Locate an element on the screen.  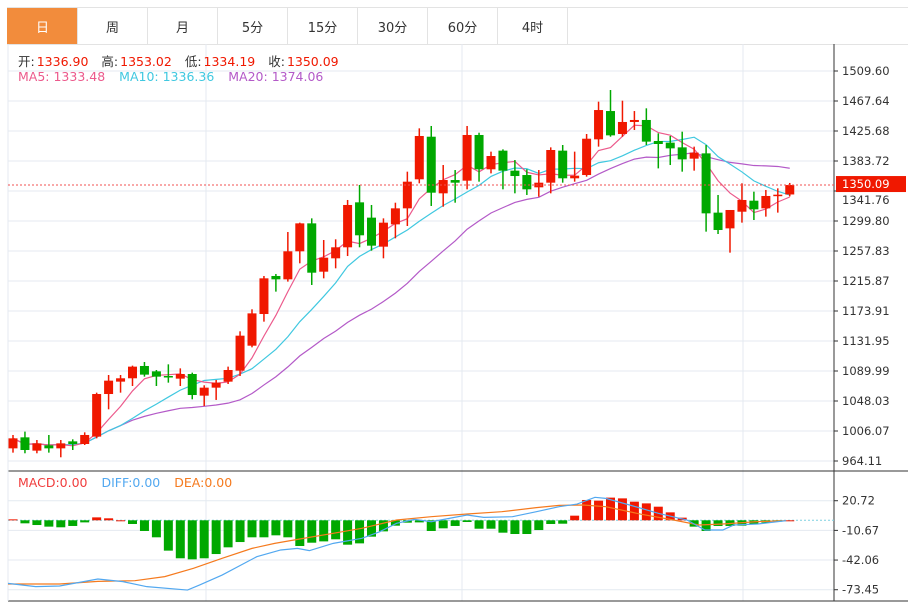
tab-day: 日 is located at coordinates (42, 26).